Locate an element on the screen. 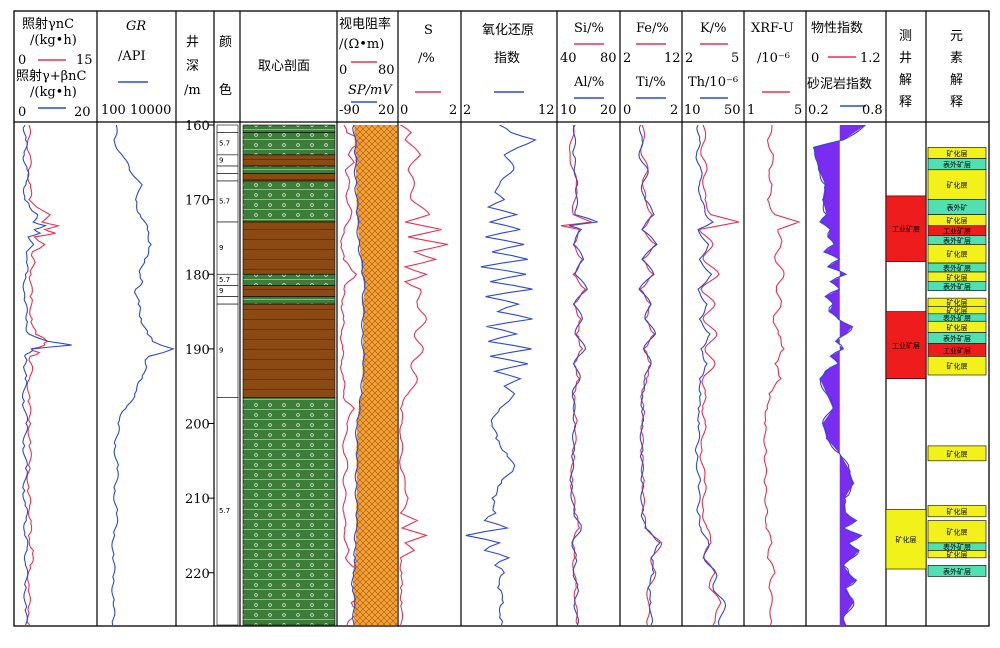 The height and width of the screenshot is (648, 1000). s-curve-red is located at coordinates (423, 375).